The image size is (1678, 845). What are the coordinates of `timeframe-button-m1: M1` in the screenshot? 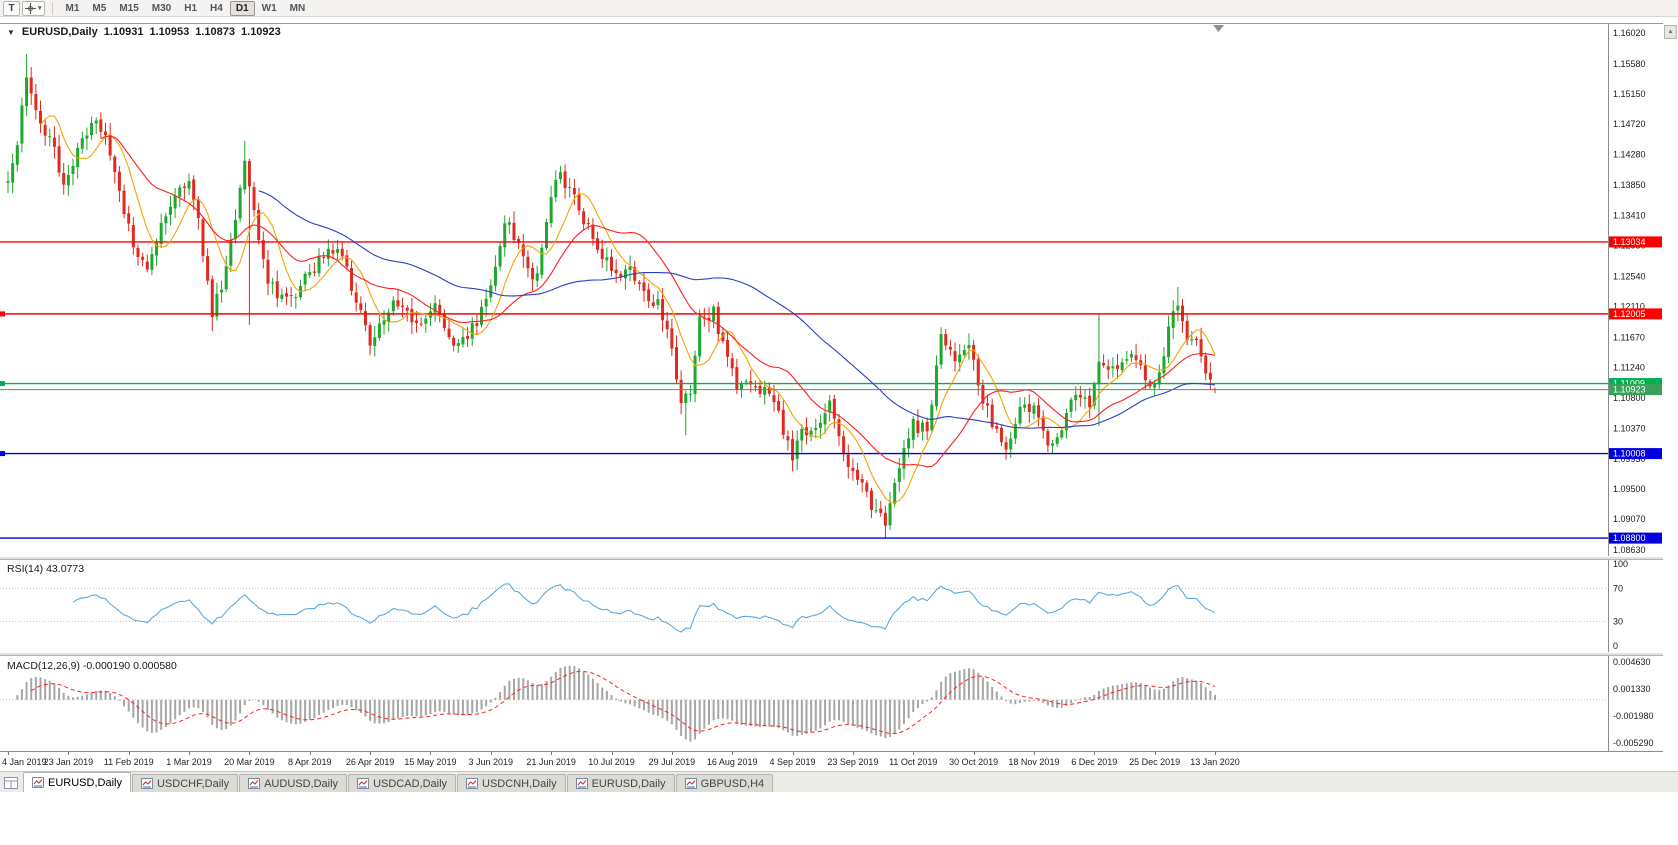 It's located at (73, 8).